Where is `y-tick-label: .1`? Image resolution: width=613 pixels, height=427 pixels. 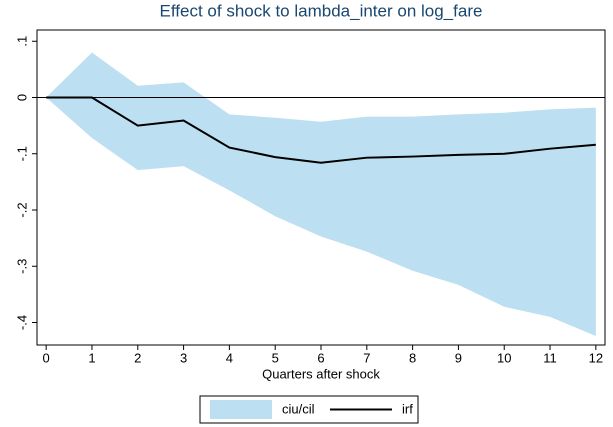 y-tick-label: .1 is located at coordinates (21, 41).